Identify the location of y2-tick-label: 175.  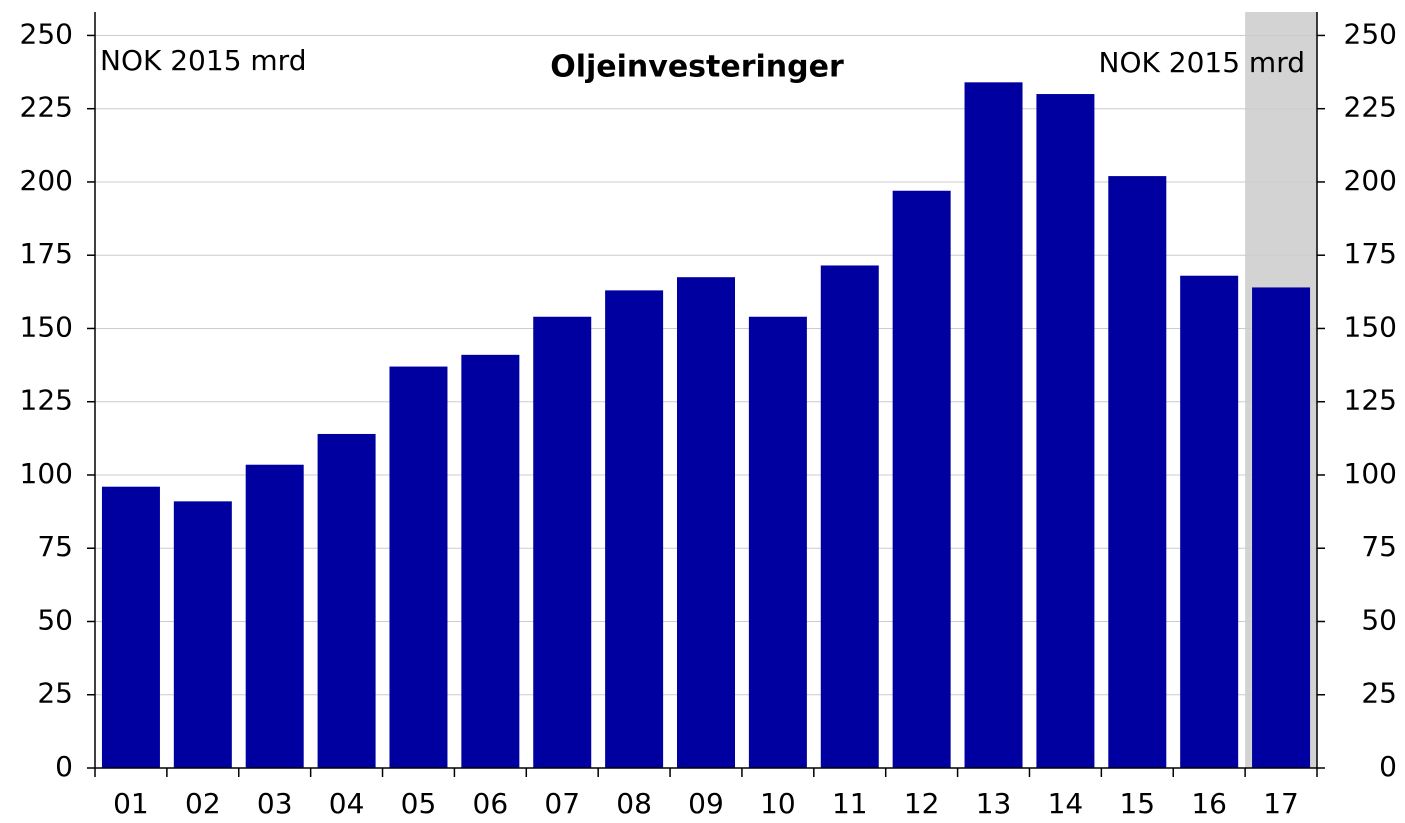
(1370, 253).